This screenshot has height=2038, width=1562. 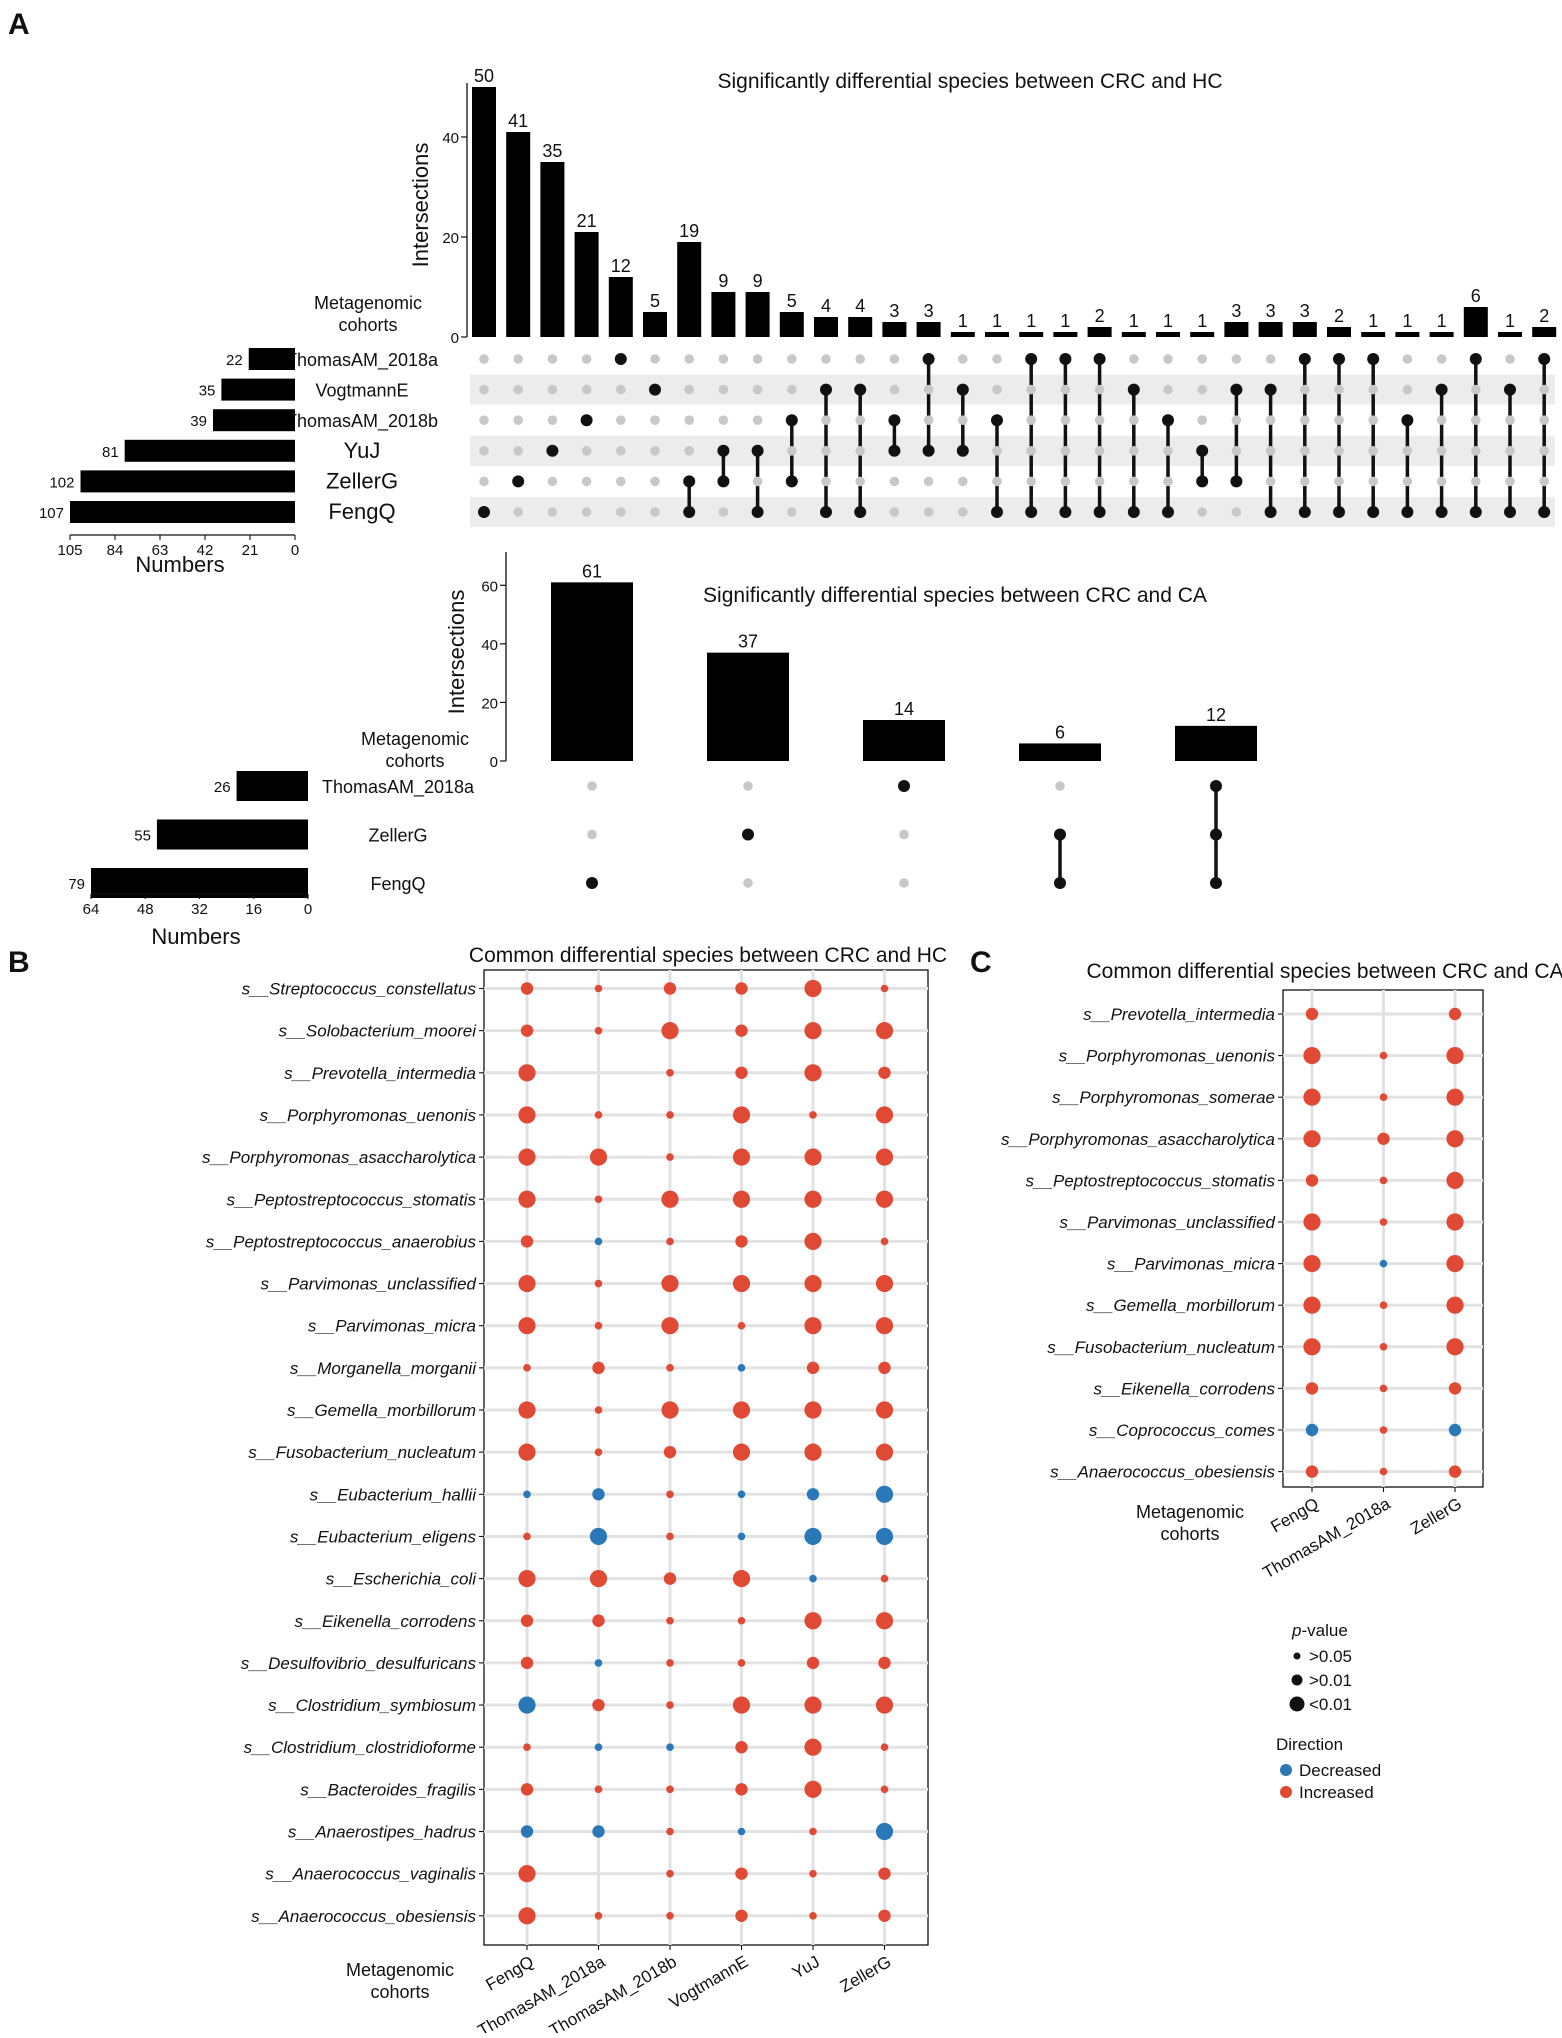 What do you see at coordinates (981, 962) in the screenshot?
I see `panel-letter-c: C` at bounding box center [981, 962].